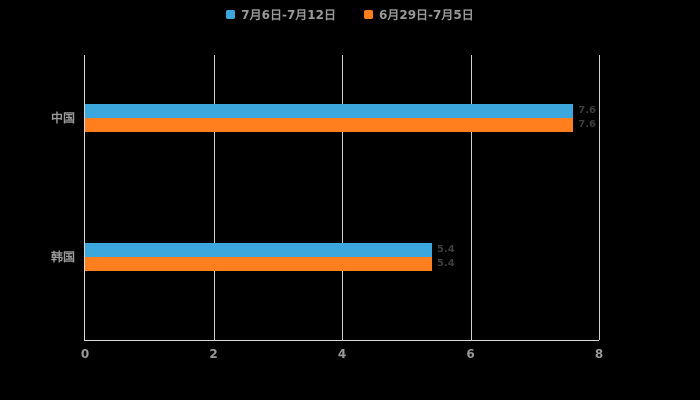 The image size is (700, 400). I want to click on x-tick-6: 6, so click(470, 354).